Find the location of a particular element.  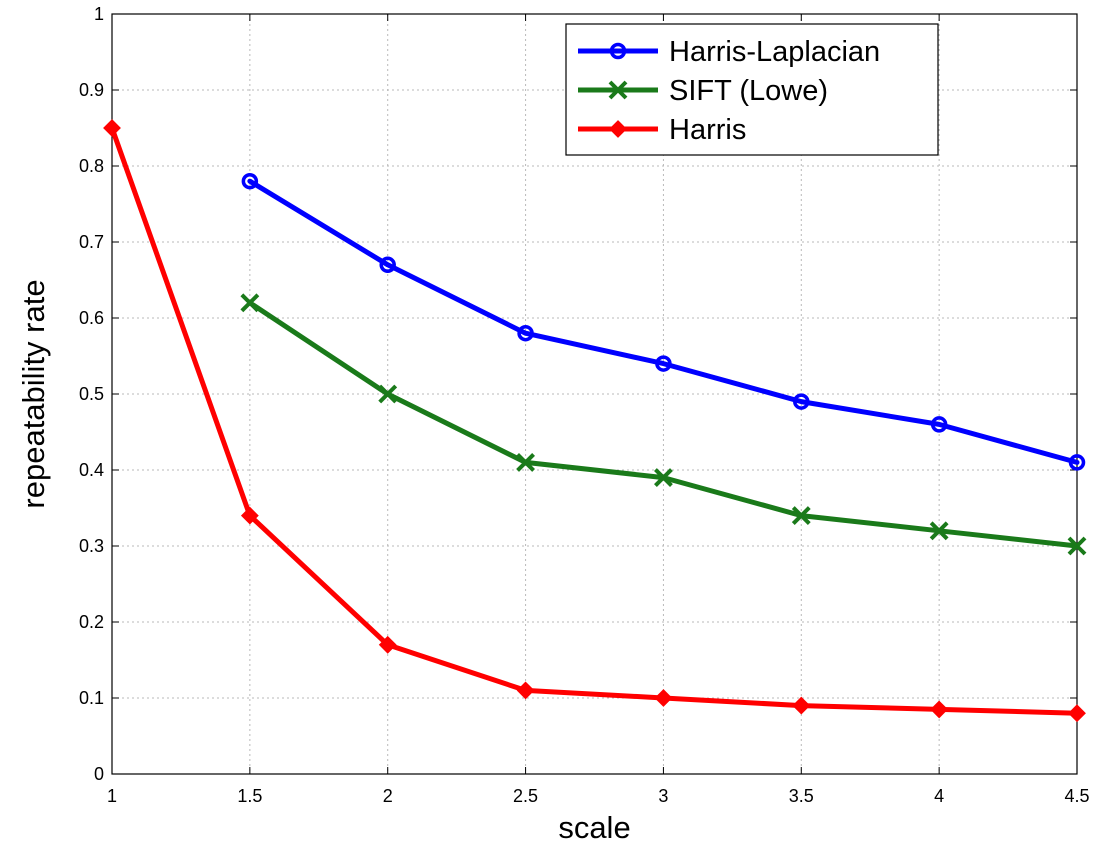

y-tick-label: 0.3 is located at coordinates (91, 546).